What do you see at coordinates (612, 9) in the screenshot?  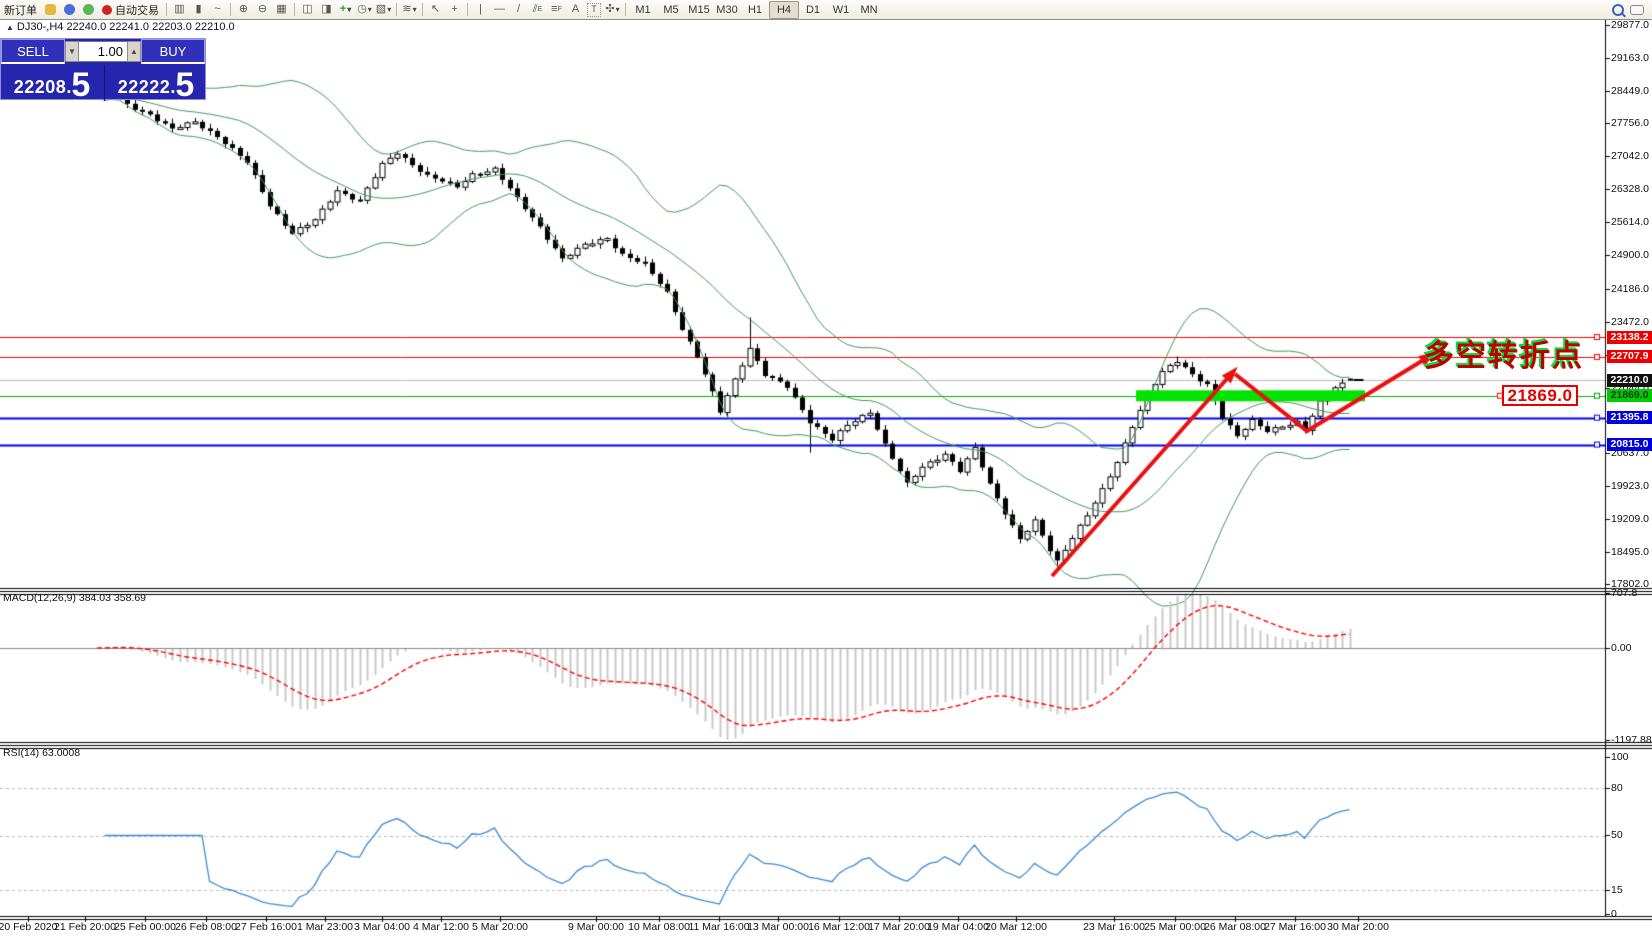 I see `arrows-icon: ✣ ▾` at bounding box center [612, 9].